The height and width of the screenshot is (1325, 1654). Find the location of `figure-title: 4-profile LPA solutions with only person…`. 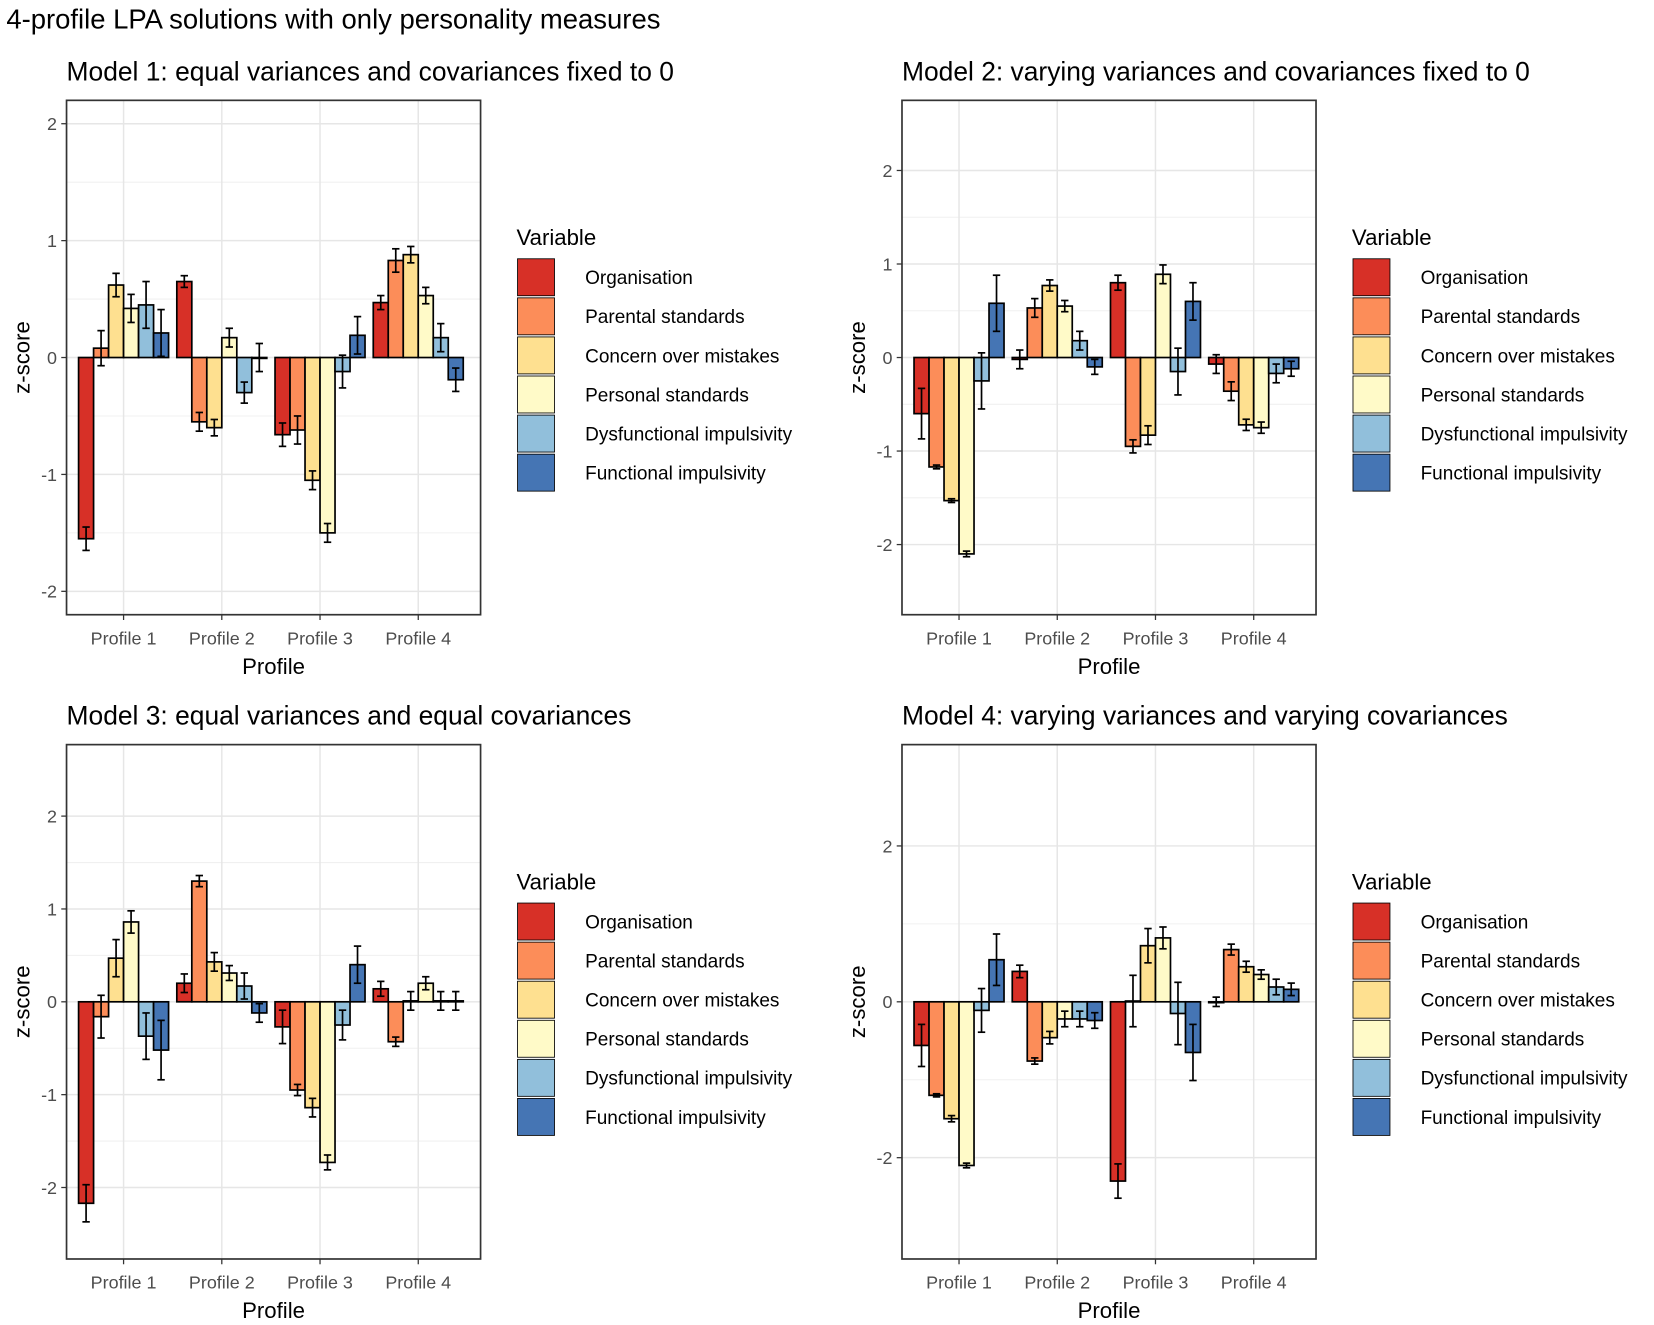

figure-title: 4-profile LPA solutions with only person… is located at coordinates (333, 19).